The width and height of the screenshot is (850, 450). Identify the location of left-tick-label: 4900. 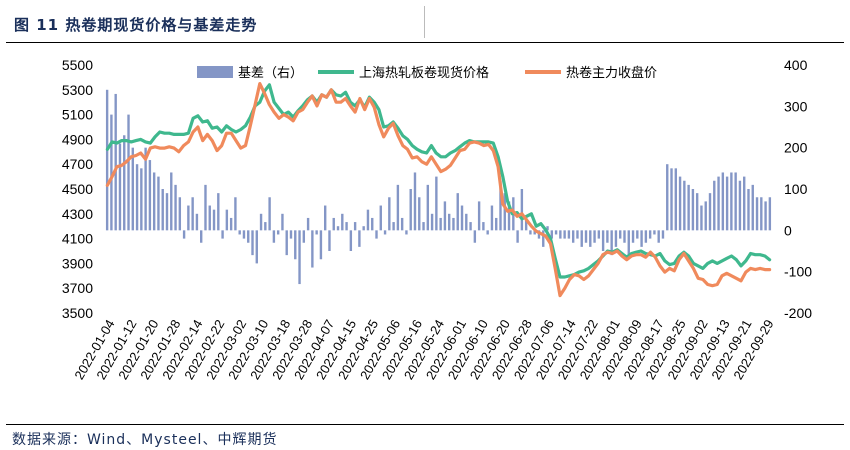
(77, 139).